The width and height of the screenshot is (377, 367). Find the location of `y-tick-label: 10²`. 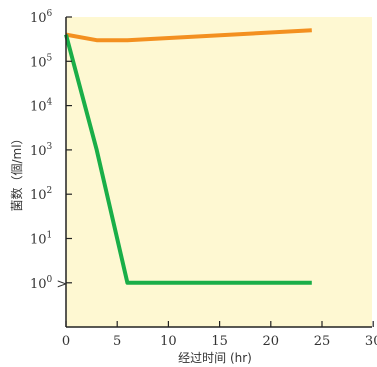

y-tick-label: 10² is located at coordinates (41, 194).